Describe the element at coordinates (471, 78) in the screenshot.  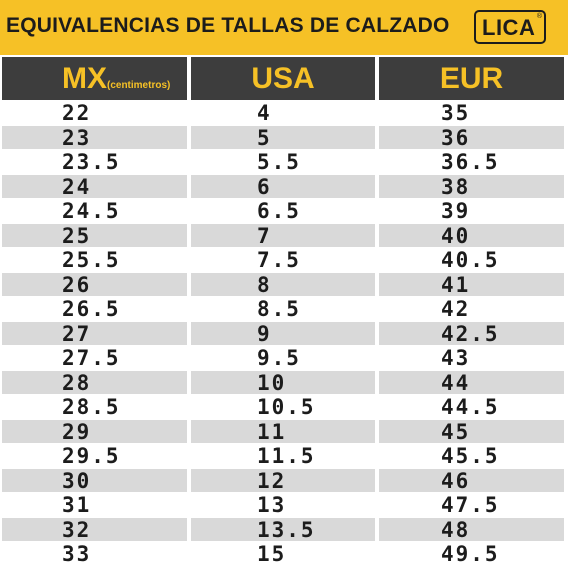
I see `column-header-eur: EUR` at that location.